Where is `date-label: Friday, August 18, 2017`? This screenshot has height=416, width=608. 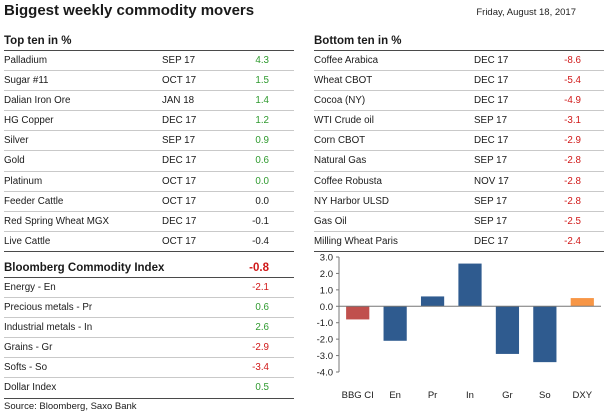 date-label: Friday, August 18, 2017 is located at coordinates (526, 12).